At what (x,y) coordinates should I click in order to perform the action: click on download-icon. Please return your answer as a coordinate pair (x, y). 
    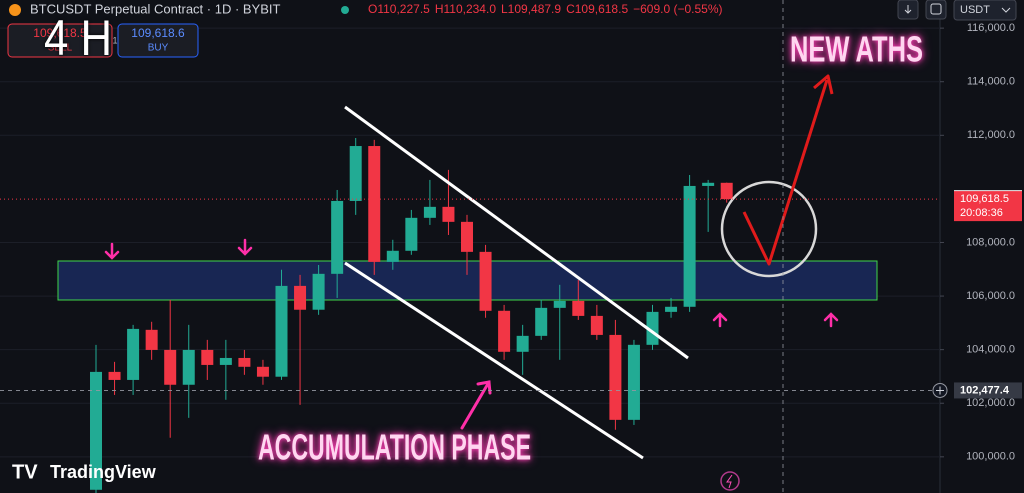
    Looking at the image, I should click on (908, 9).